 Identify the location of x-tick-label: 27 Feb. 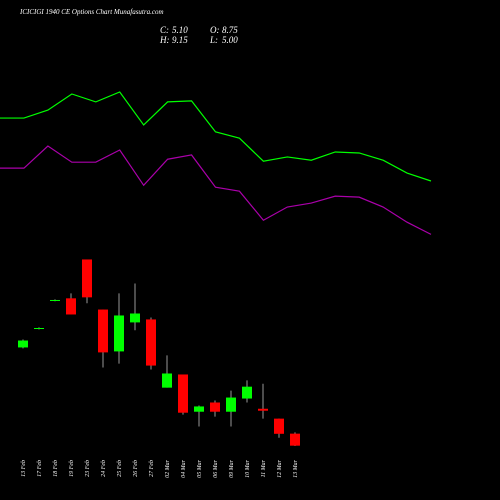
(152, 468).